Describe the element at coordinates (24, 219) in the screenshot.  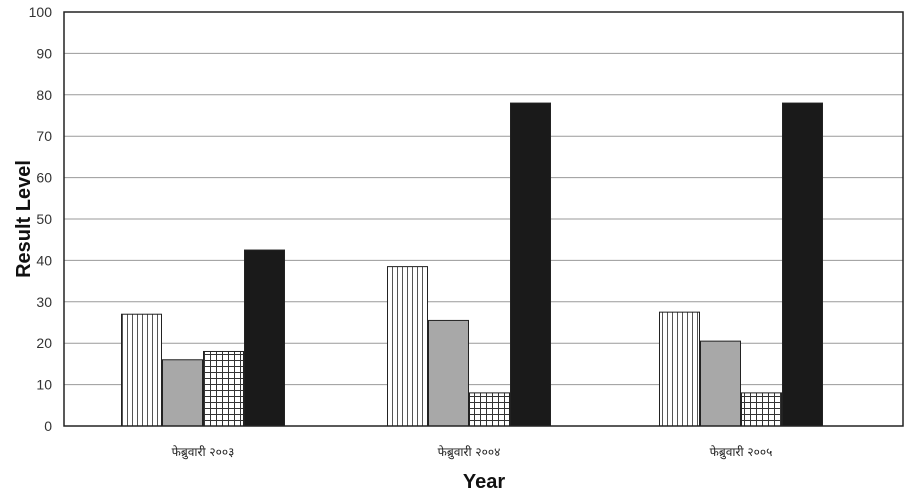
I see `y-axis-title: Result Level` at that location.